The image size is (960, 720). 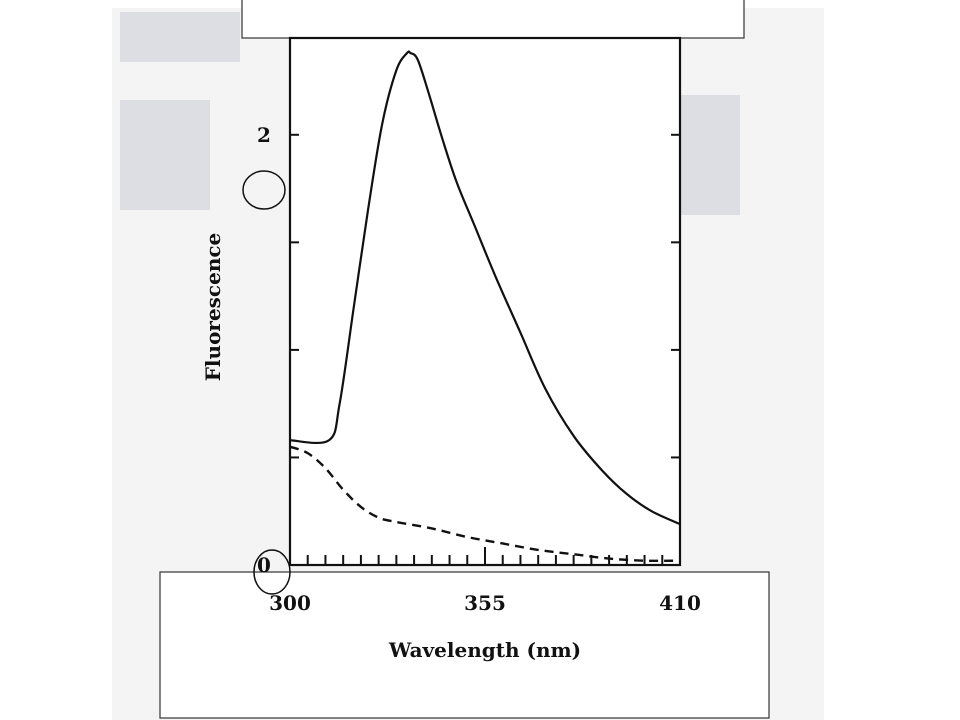 I want to click on x-tick-label: 355, so click(x=485, y=603).